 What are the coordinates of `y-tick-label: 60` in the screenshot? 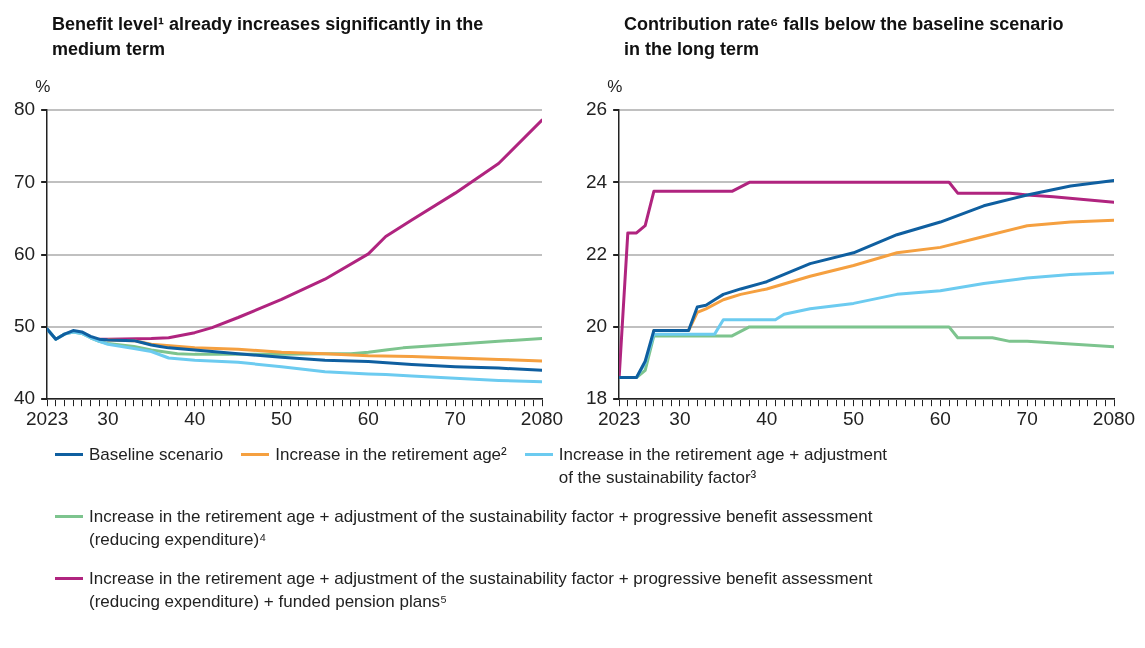 It's located at (24, 253).